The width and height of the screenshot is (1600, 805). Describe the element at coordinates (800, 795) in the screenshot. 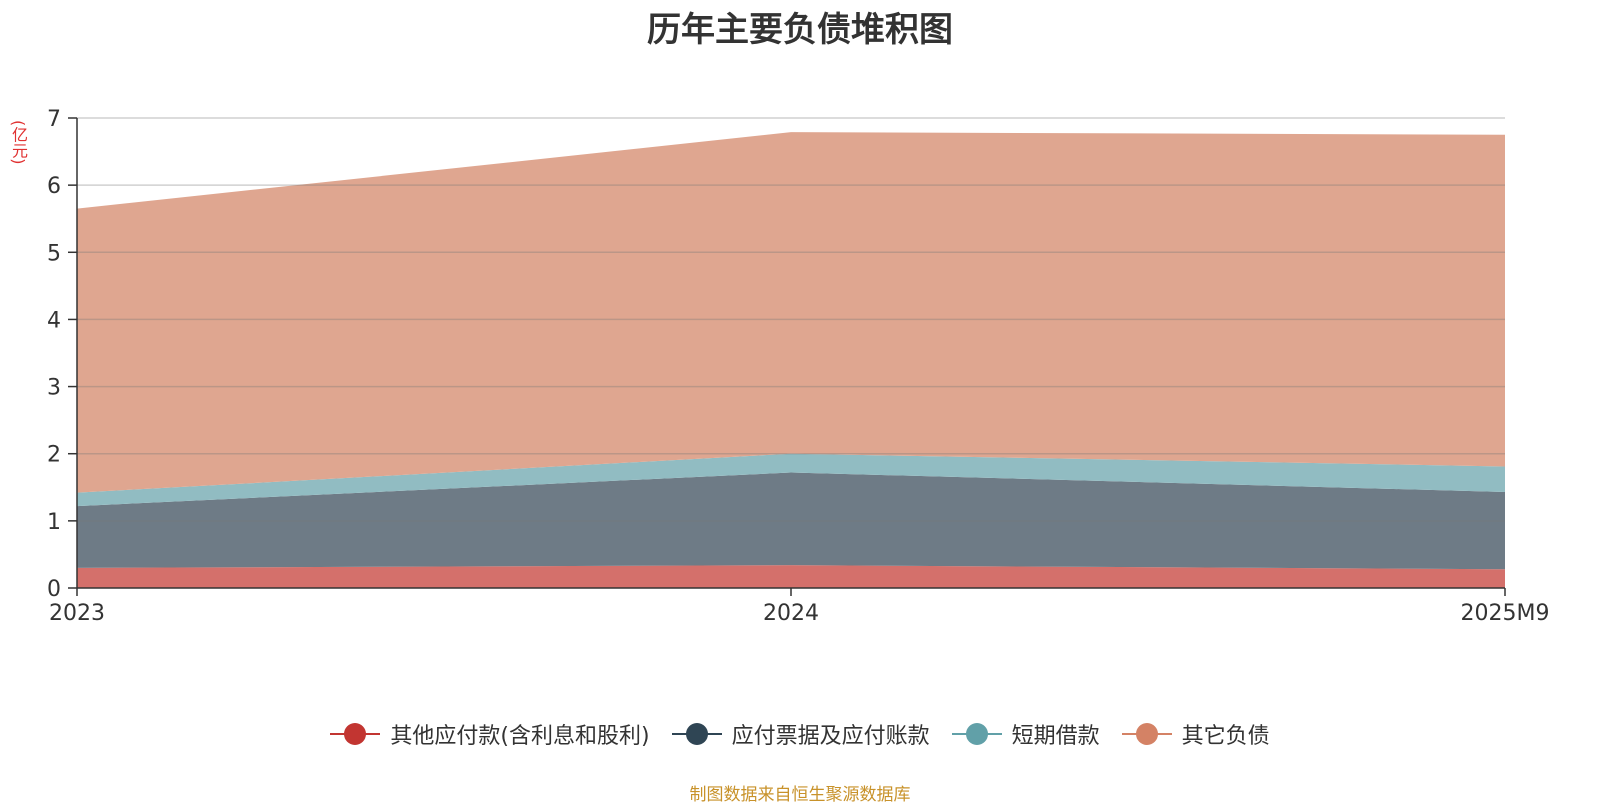

I see `source-note: 制图数据来自恒生聚源数据库` at that location.